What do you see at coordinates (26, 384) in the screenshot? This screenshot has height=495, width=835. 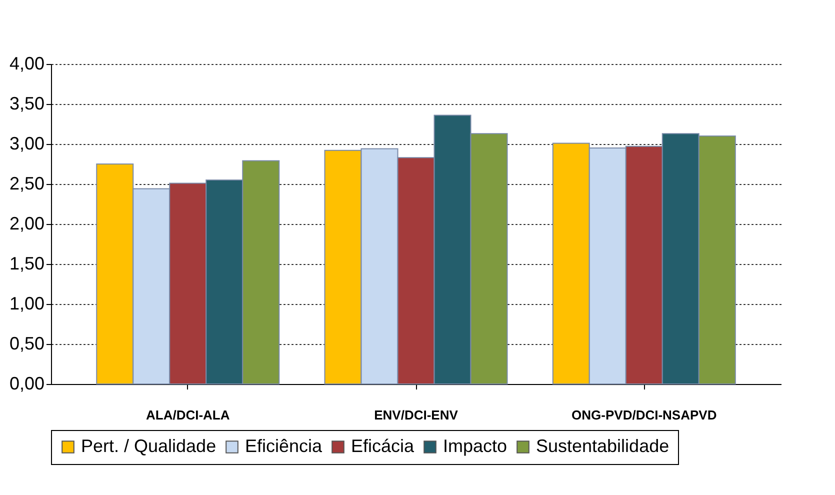 I see `y-tick-label: 0,00` at bounding box center [26, 384].